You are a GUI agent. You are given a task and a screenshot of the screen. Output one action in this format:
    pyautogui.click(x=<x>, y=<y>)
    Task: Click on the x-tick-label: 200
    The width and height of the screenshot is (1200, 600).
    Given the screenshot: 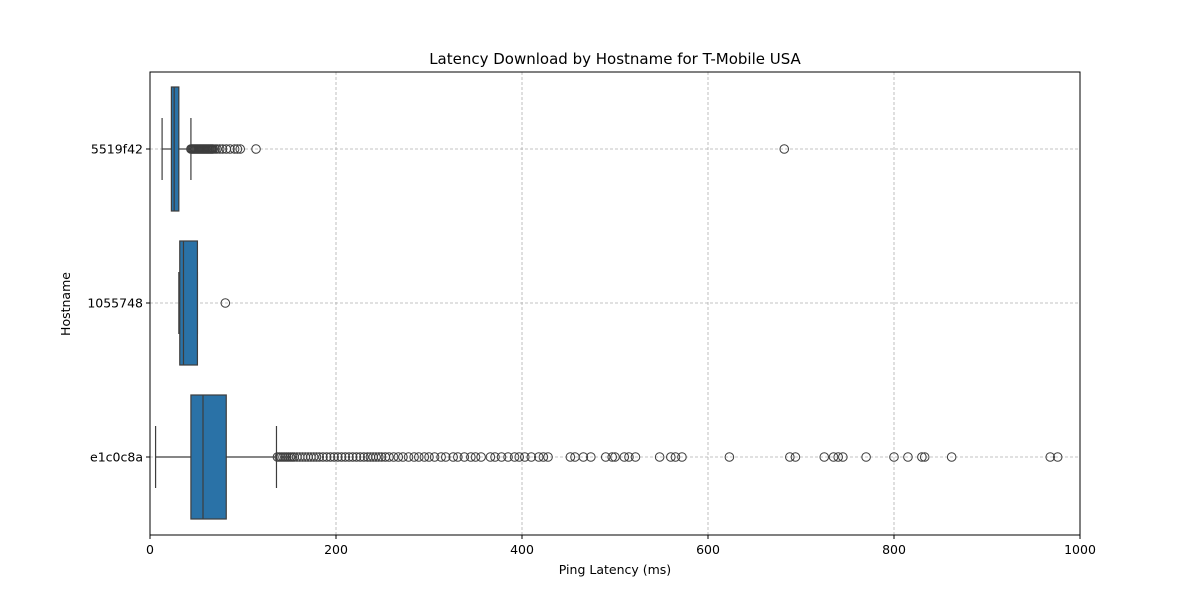 What is the action you would take?
    pyautogui.click(x=336, y=549)
    